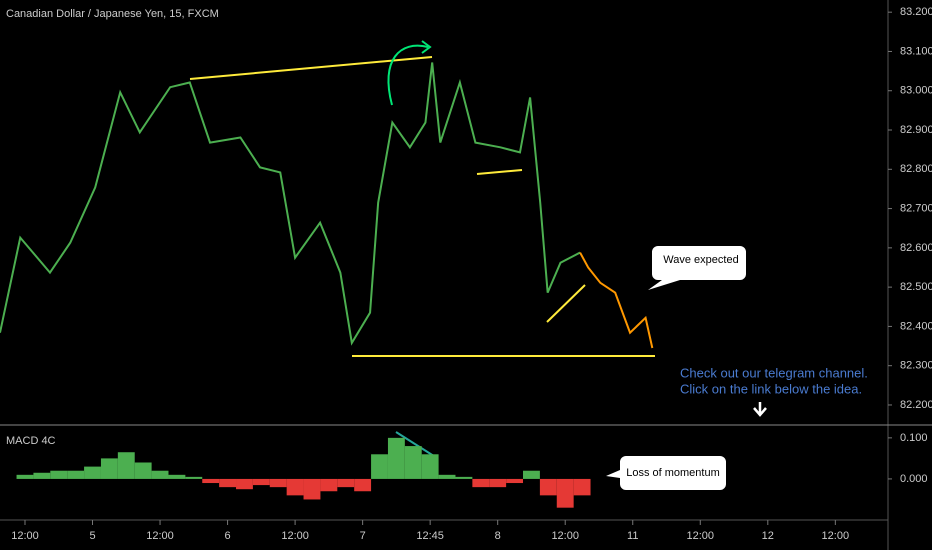  What do you see at coordinates (363, 536) in the screenshot?
I see `x-tick-label: 7` at bounding box center [363, 536].